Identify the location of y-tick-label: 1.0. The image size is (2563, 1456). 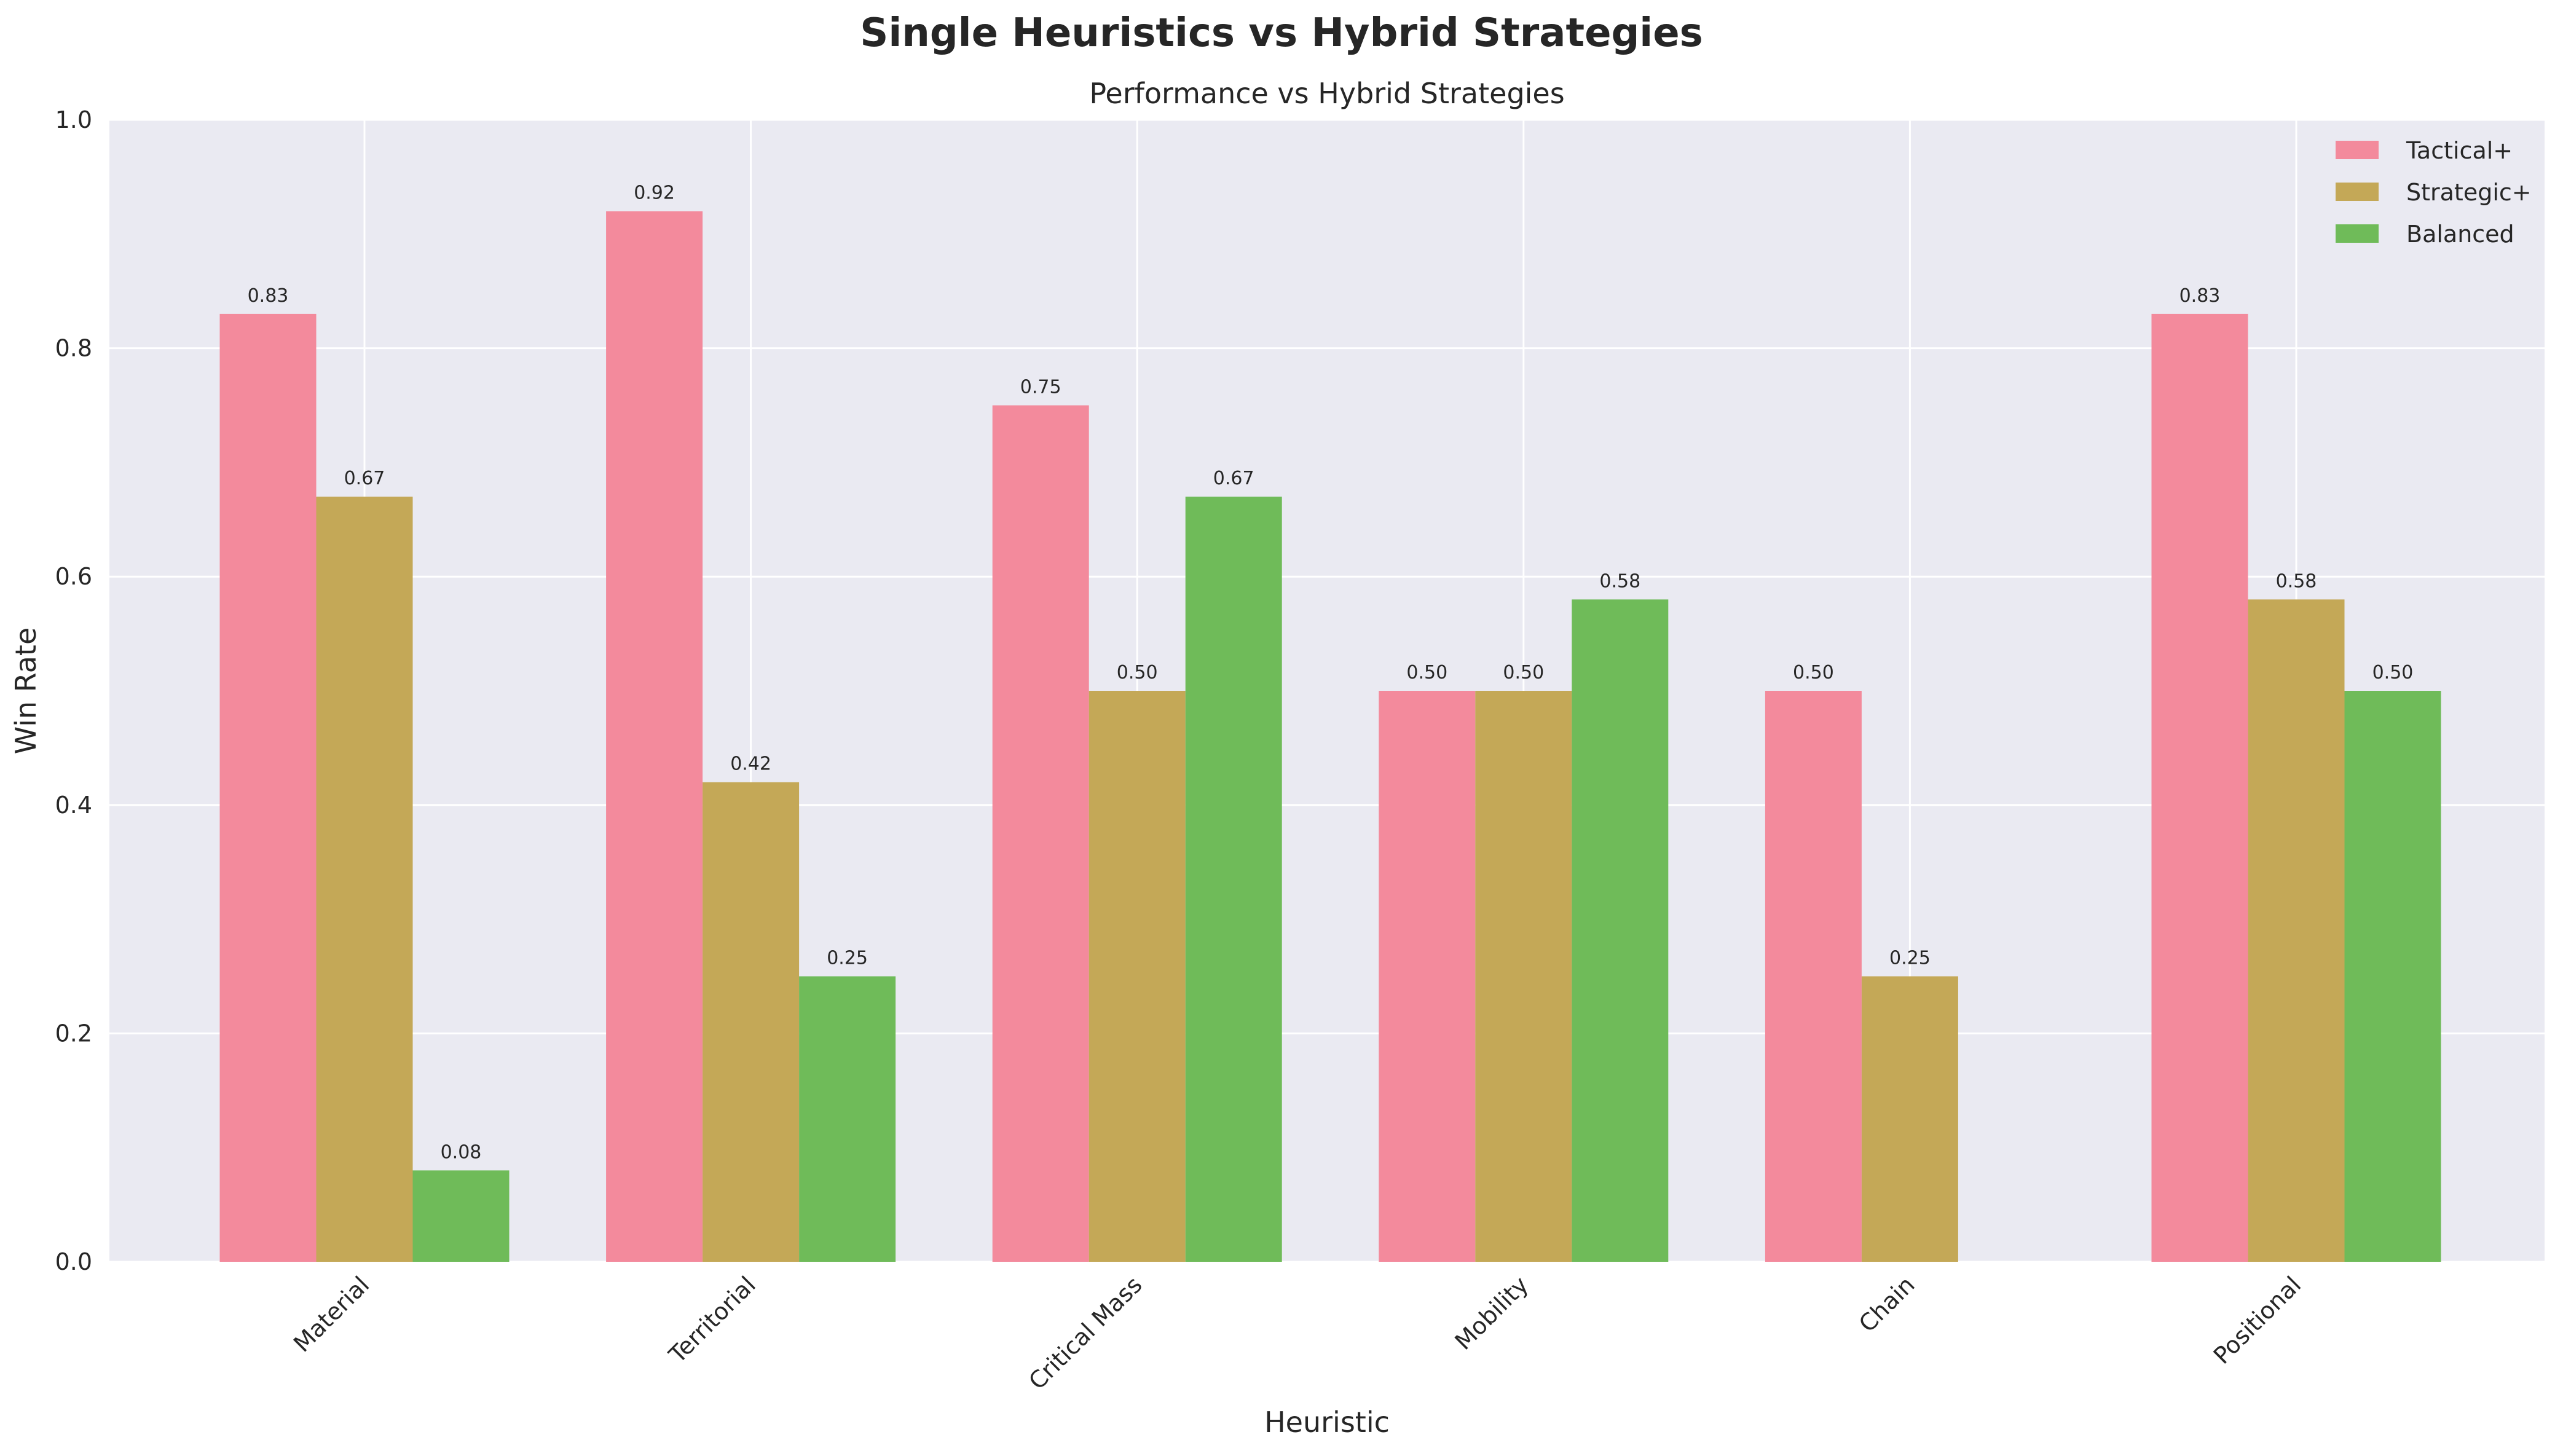
(73, 119).